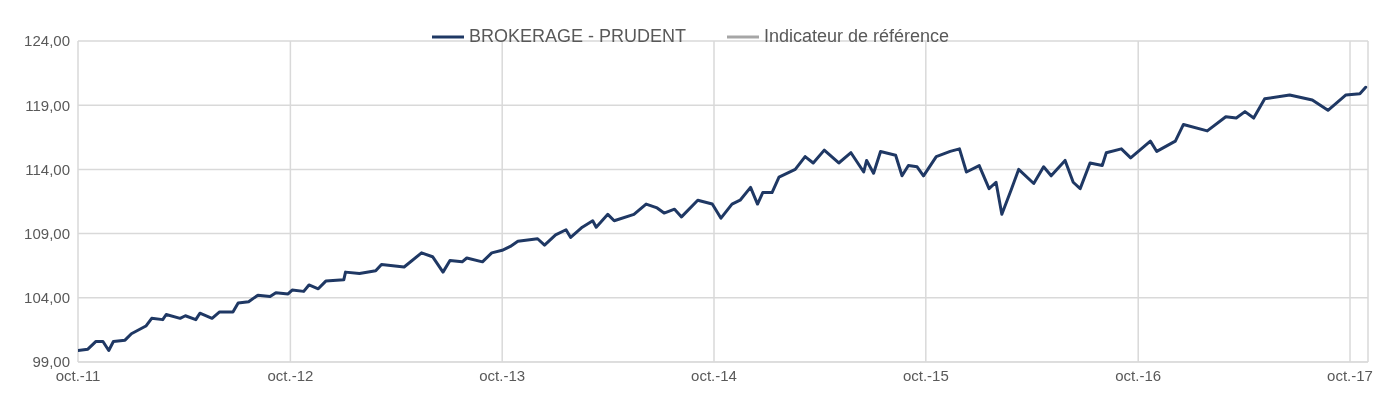 Image resolution: width=1386 pixels, height=406 pixels. Describe the element at coordinates (925, 375) in the screenshot. I see `x-tick-label: oct.-15` at that location.